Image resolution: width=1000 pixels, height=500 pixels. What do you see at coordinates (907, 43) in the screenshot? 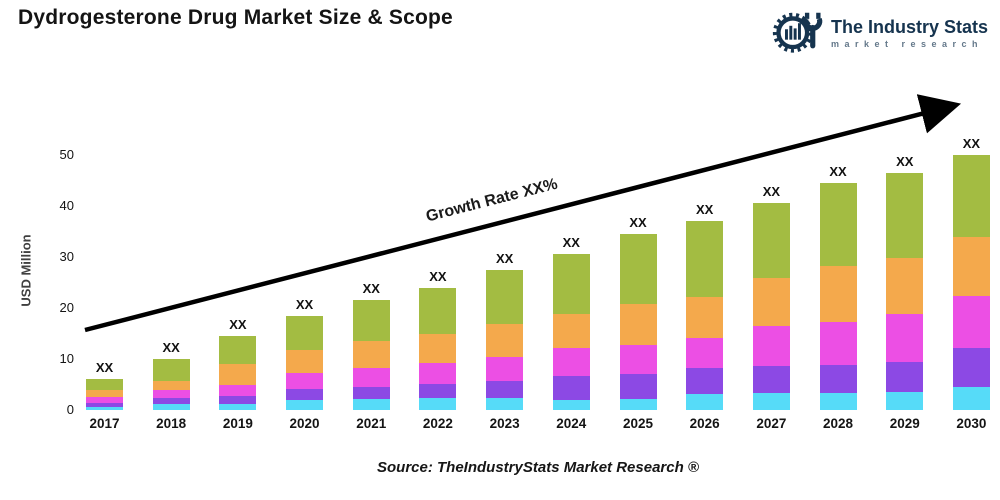
I see `logo-tagline: market research` at bounding box center [907, 43].